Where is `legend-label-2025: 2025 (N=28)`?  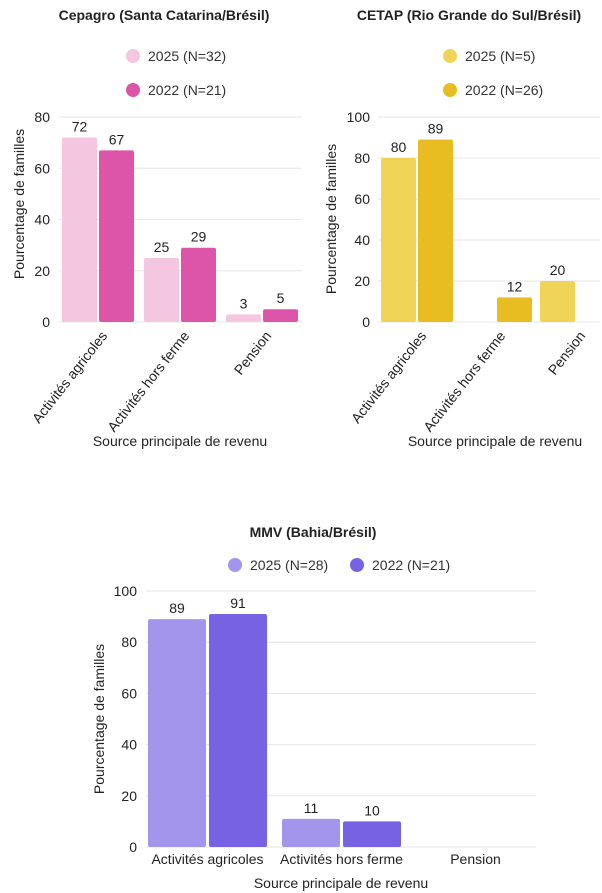
legend-label-2025: 2025 (N=28) is located at coordinates (289, 565).